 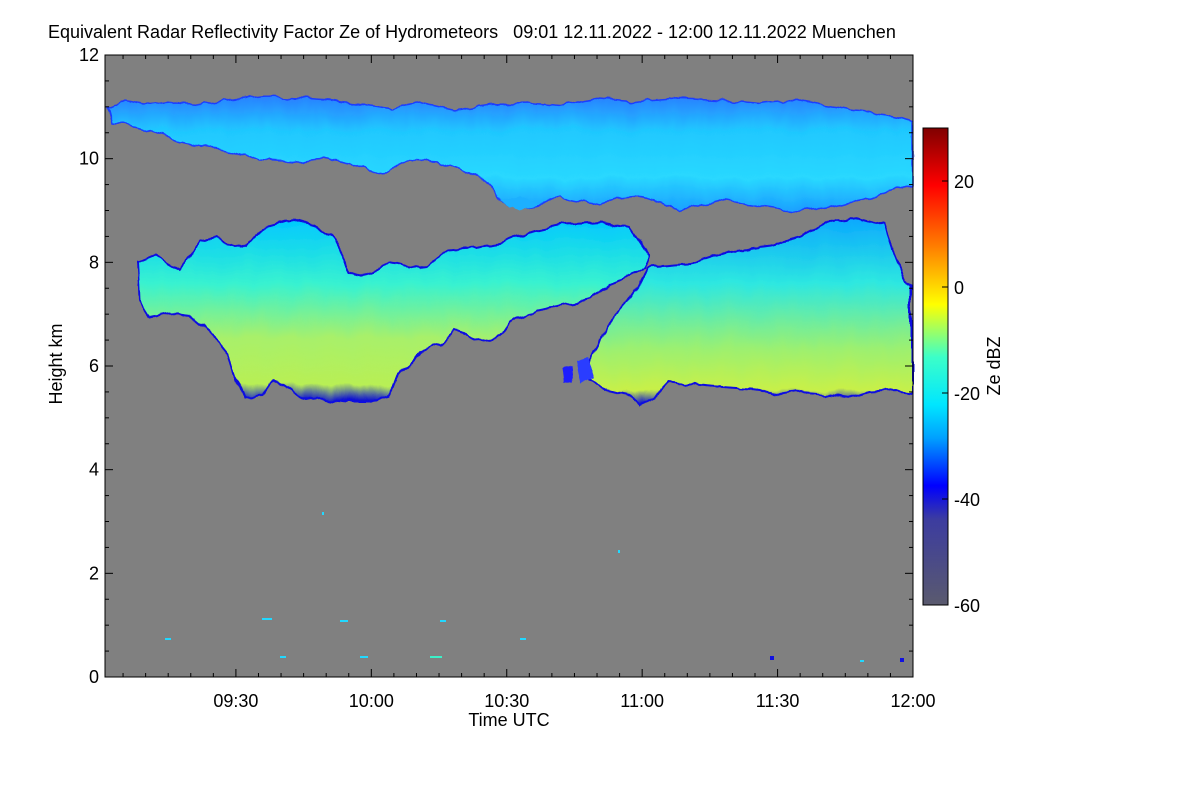 I want to click on y-tick-label: 8, so click(x=94, y=262).